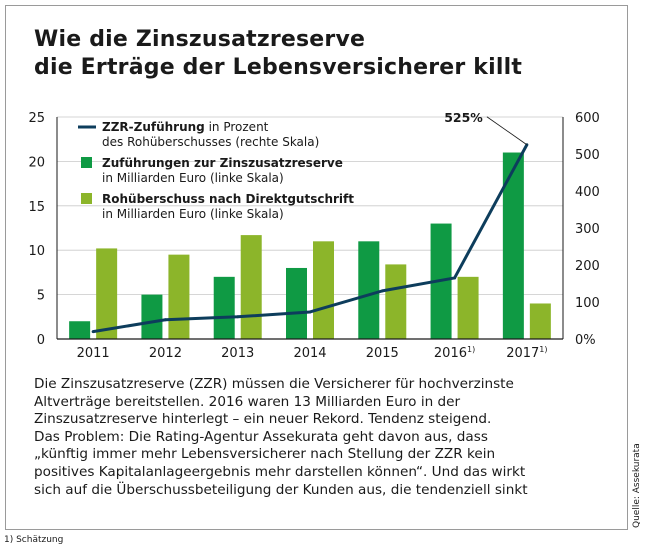 The image size is (651, 547). I want to click on annotation-leader, so click(507, 131).